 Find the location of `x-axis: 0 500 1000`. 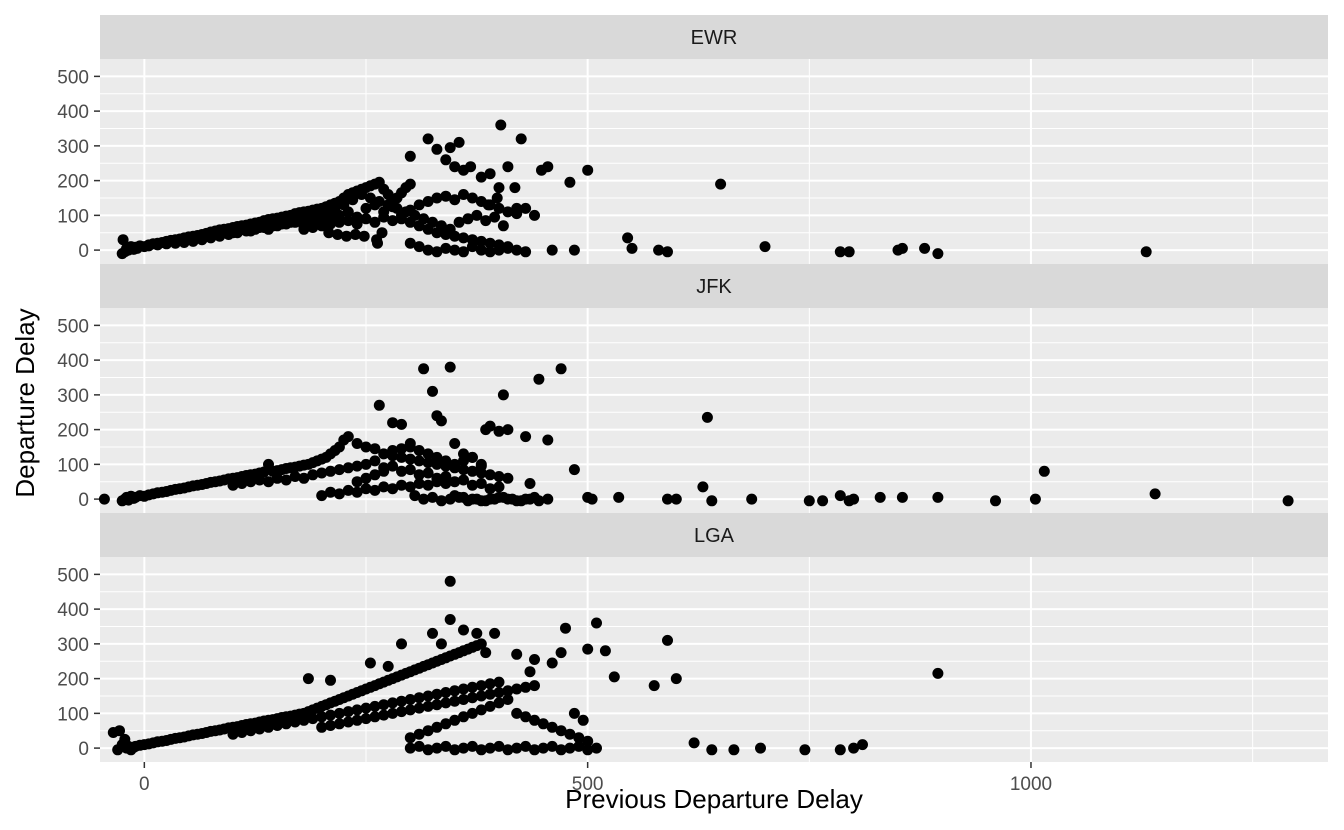

x-axis: 0 500 1000 is located at coordinates (595, 778).